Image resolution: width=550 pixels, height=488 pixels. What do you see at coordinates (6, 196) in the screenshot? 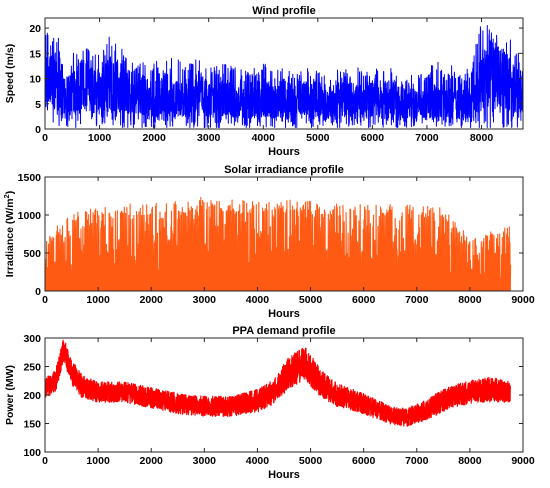
I see `y-axis-label-superscript: 2` at bounding box center [6, 196].